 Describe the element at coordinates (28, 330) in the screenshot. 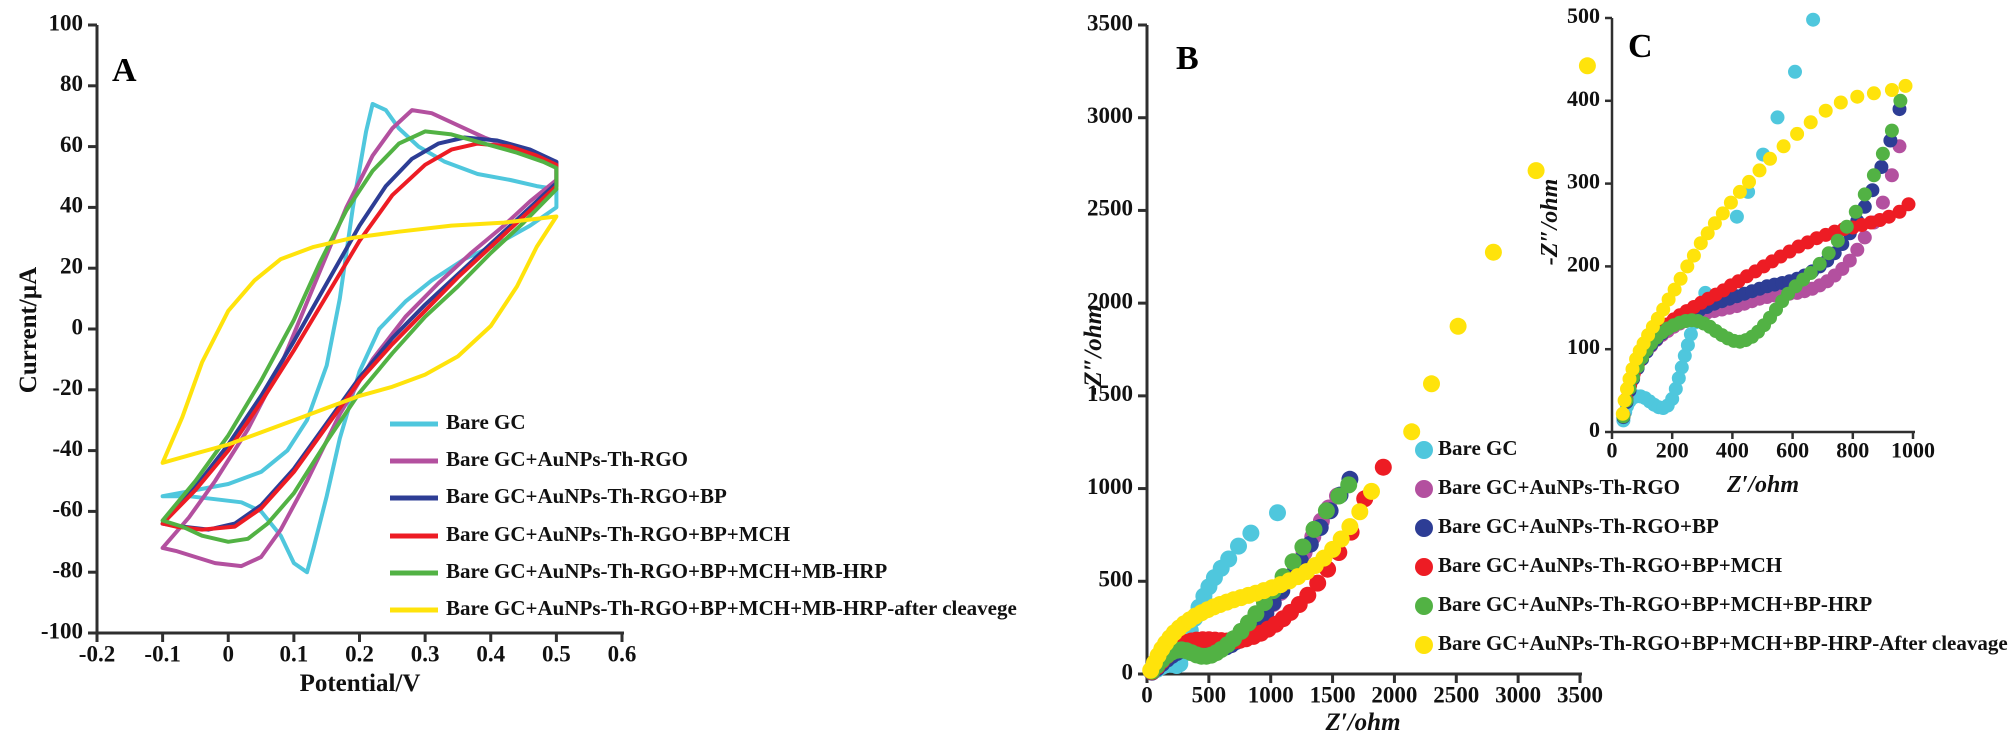

I see `y-axis-title: Current/µA` at that location.